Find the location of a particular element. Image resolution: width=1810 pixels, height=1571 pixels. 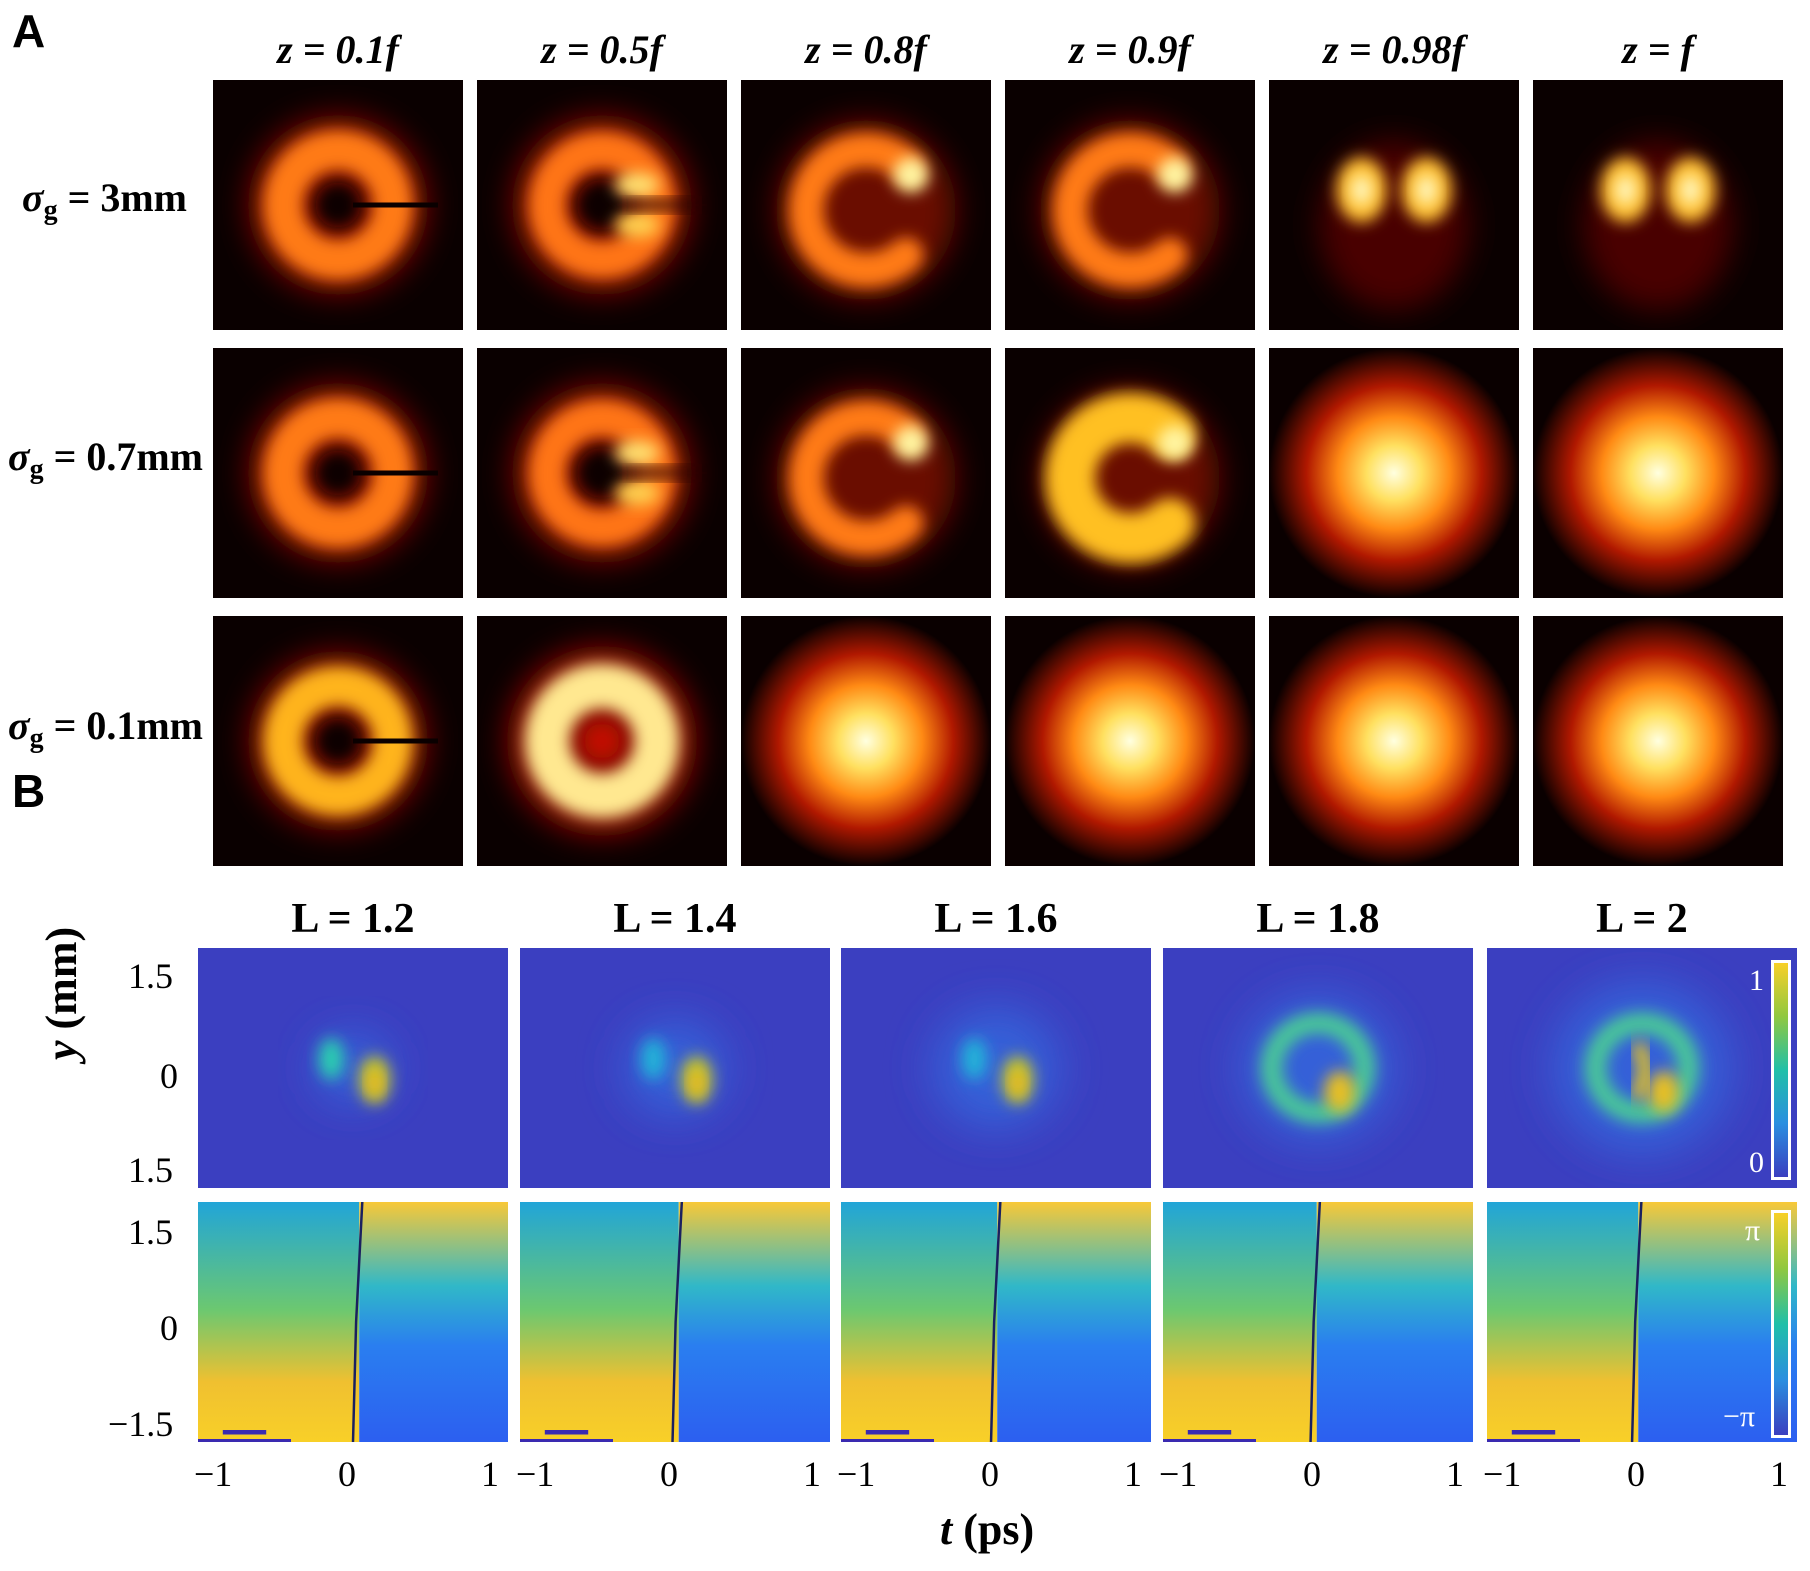

y-tick-phase-1: 0 is located at coordinates (169, 1328).